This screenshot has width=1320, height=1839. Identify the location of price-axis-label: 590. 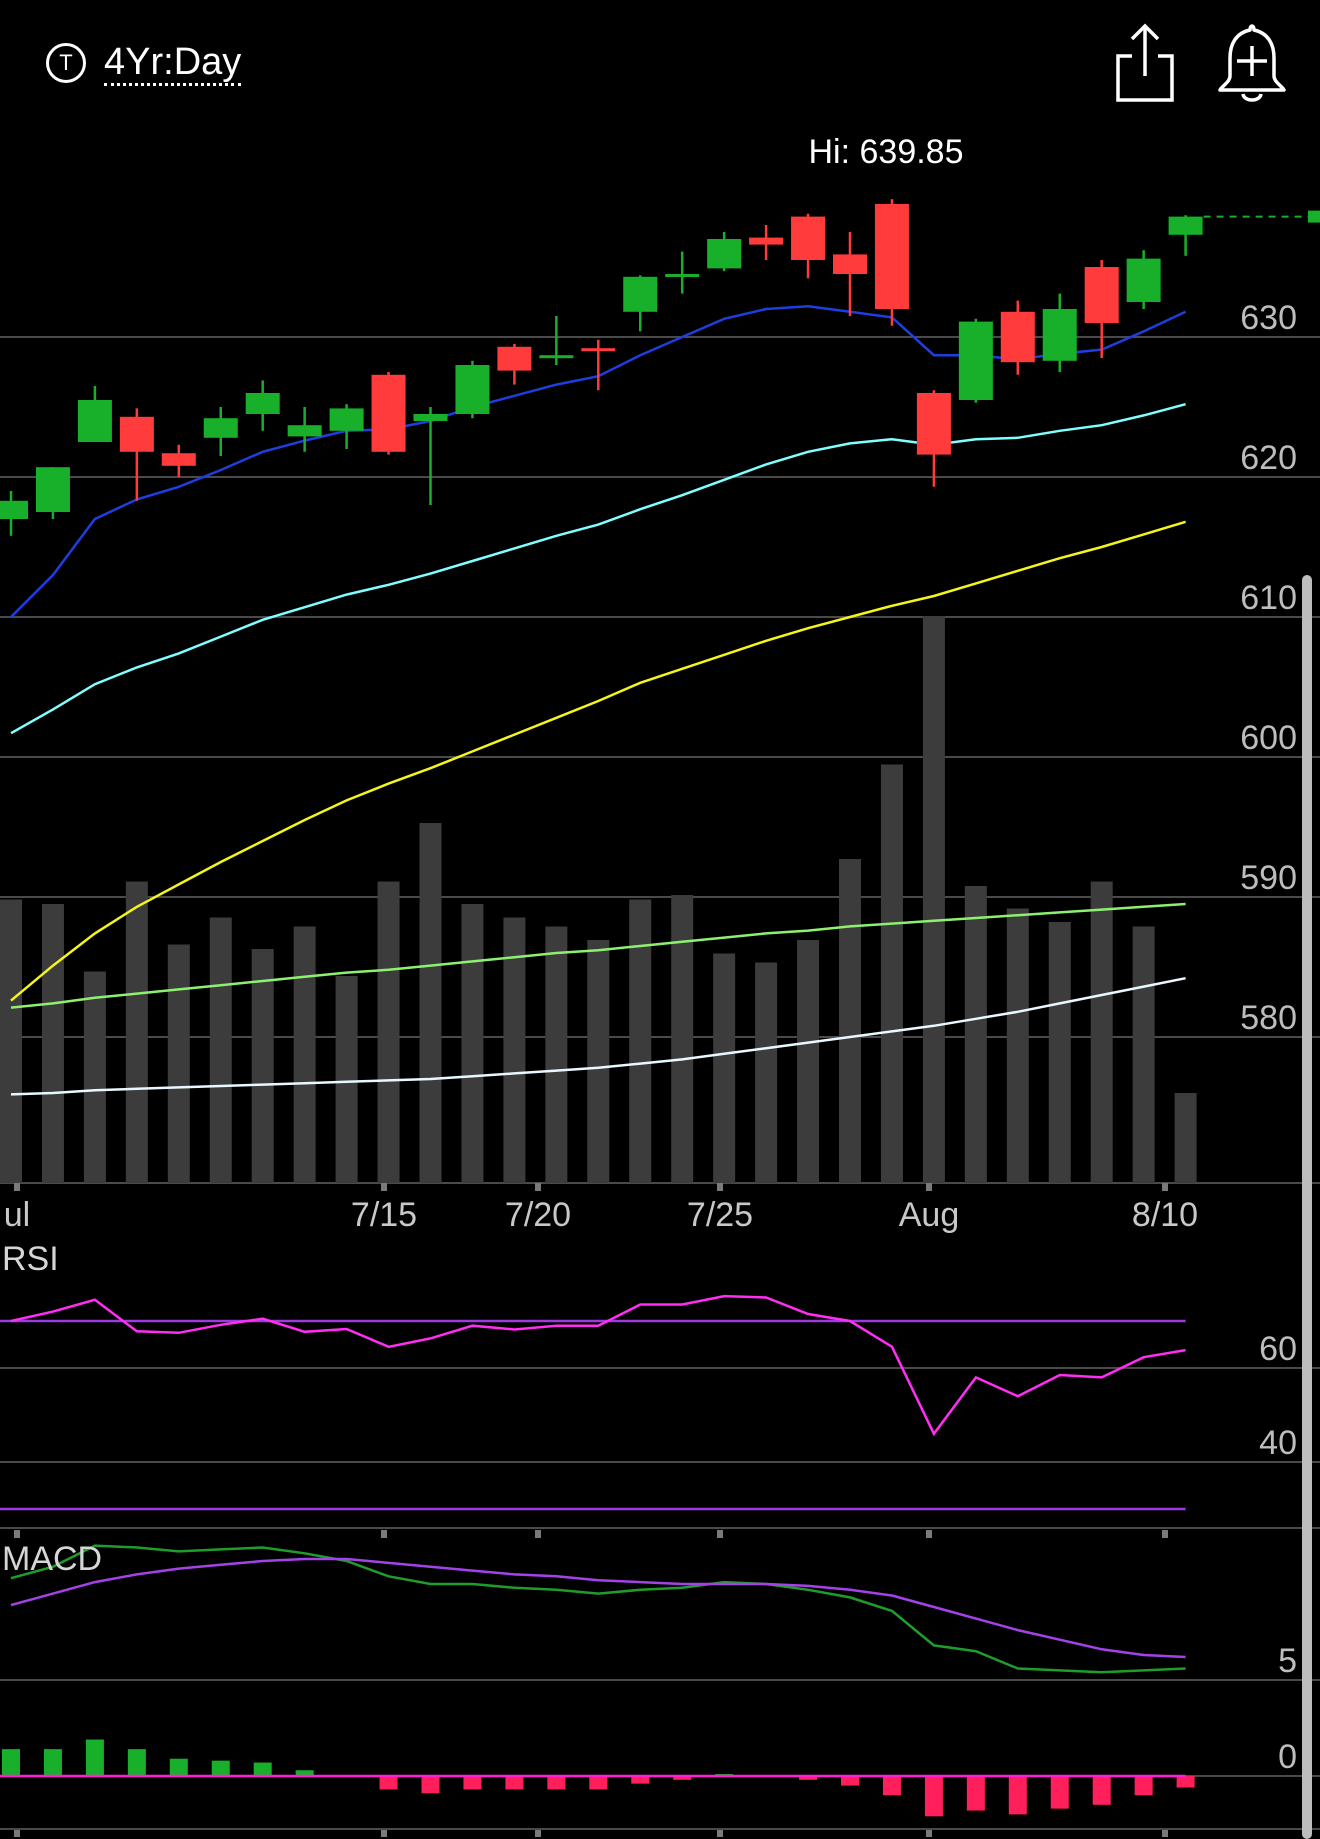
(1268, 878).